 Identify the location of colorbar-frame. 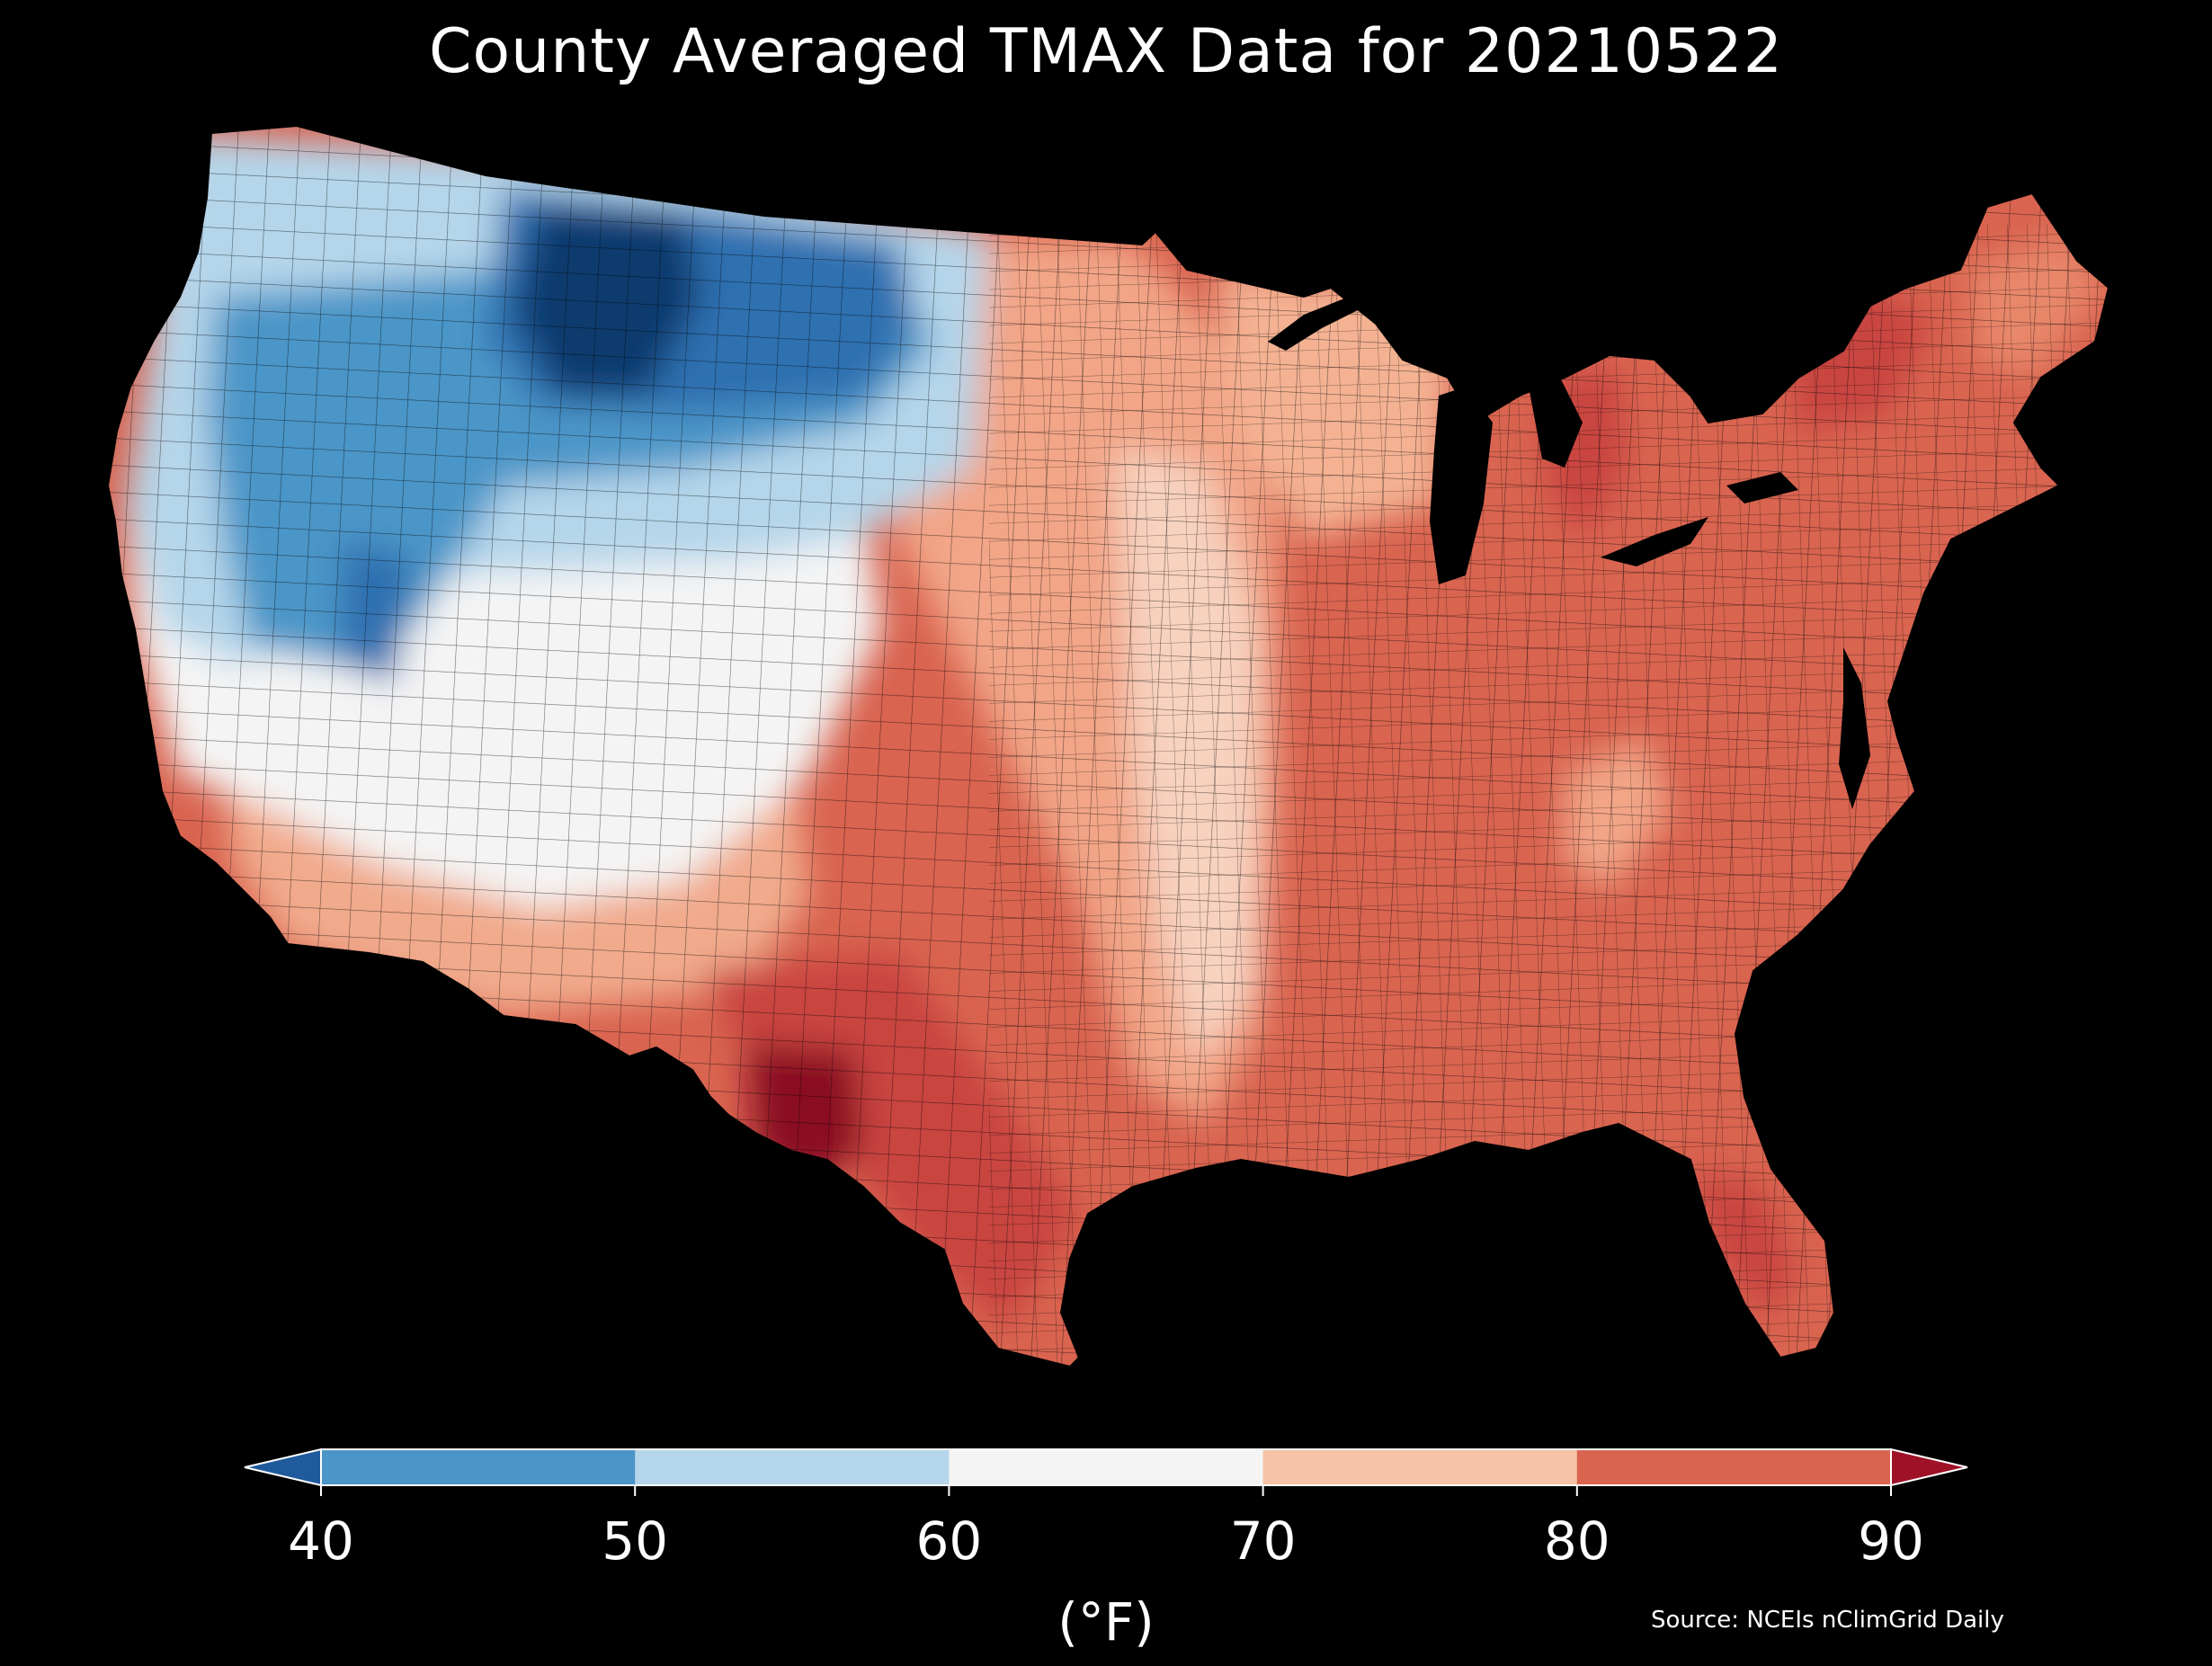
(1106, 1467).